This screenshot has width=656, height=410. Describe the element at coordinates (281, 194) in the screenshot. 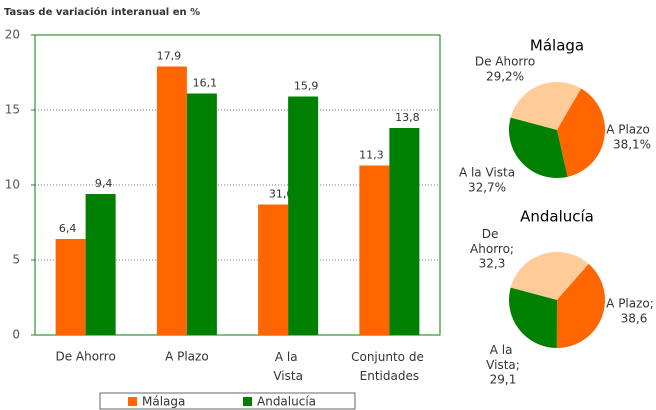

I see `annotation: 31,6` at that location.